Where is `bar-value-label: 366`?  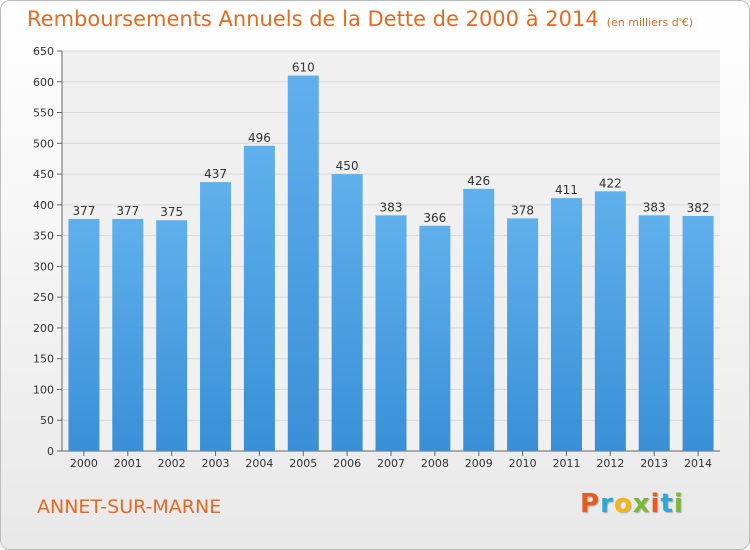
bar-value-label: 366 is located at coordinates (434, 218).